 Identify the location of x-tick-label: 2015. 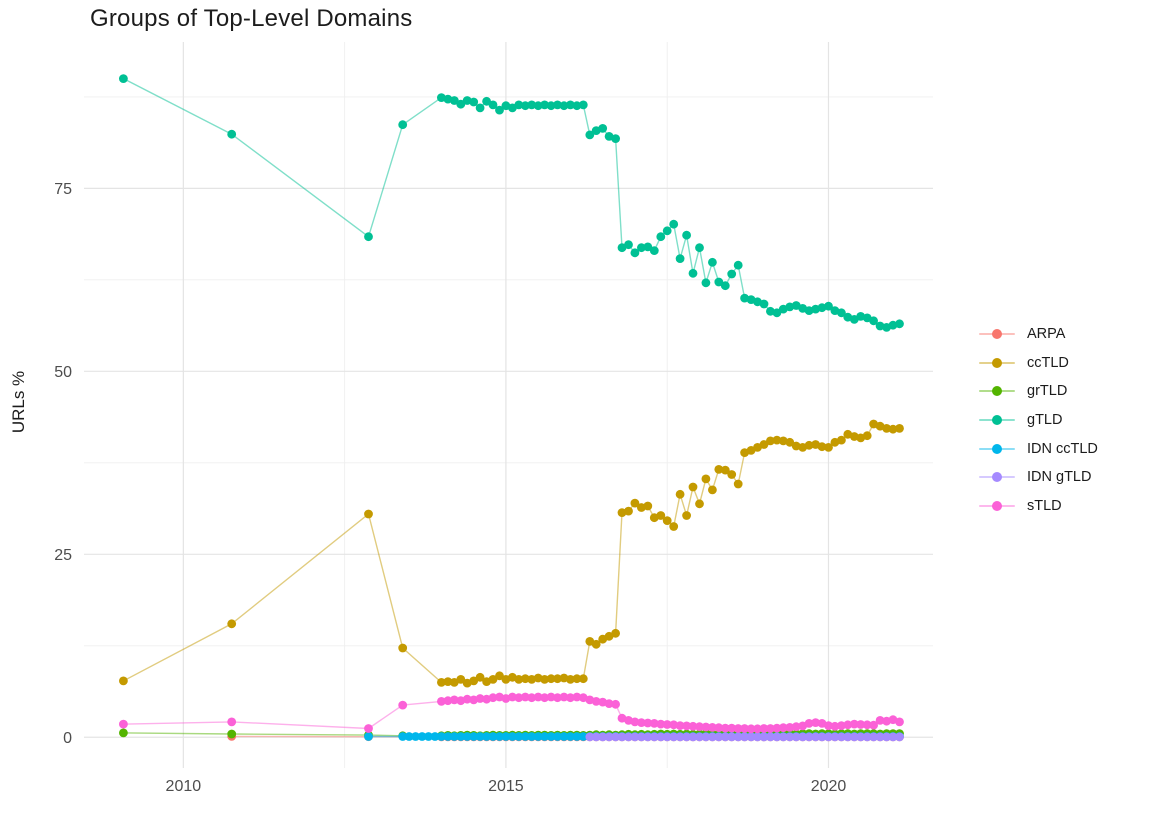
(506, 786).